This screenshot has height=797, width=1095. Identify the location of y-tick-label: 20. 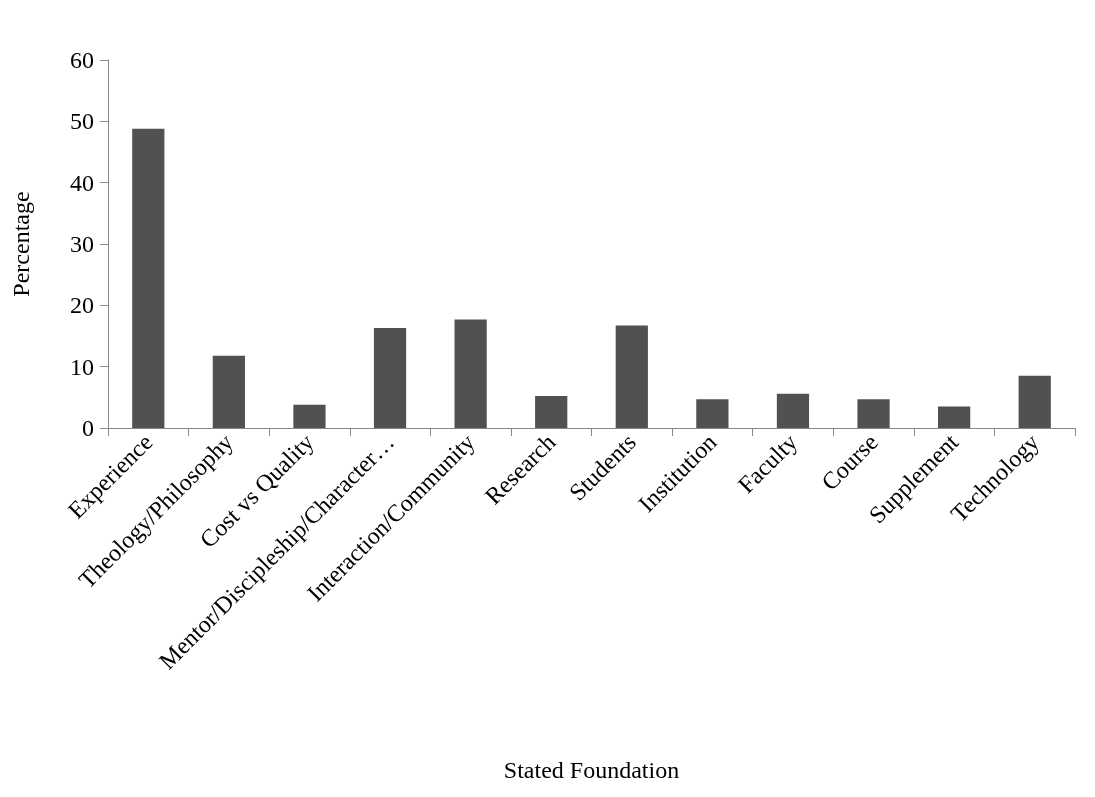
(82, 305).